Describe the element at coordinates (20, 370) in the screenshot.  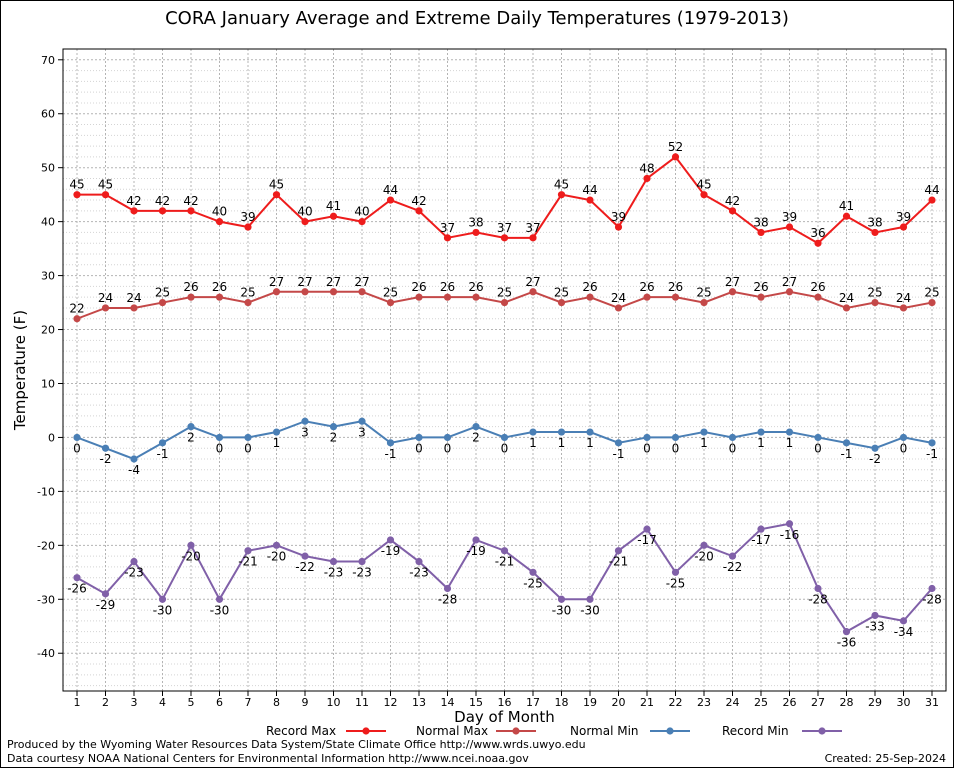
I see `y-axis-label: Temperature (F)` at that location.